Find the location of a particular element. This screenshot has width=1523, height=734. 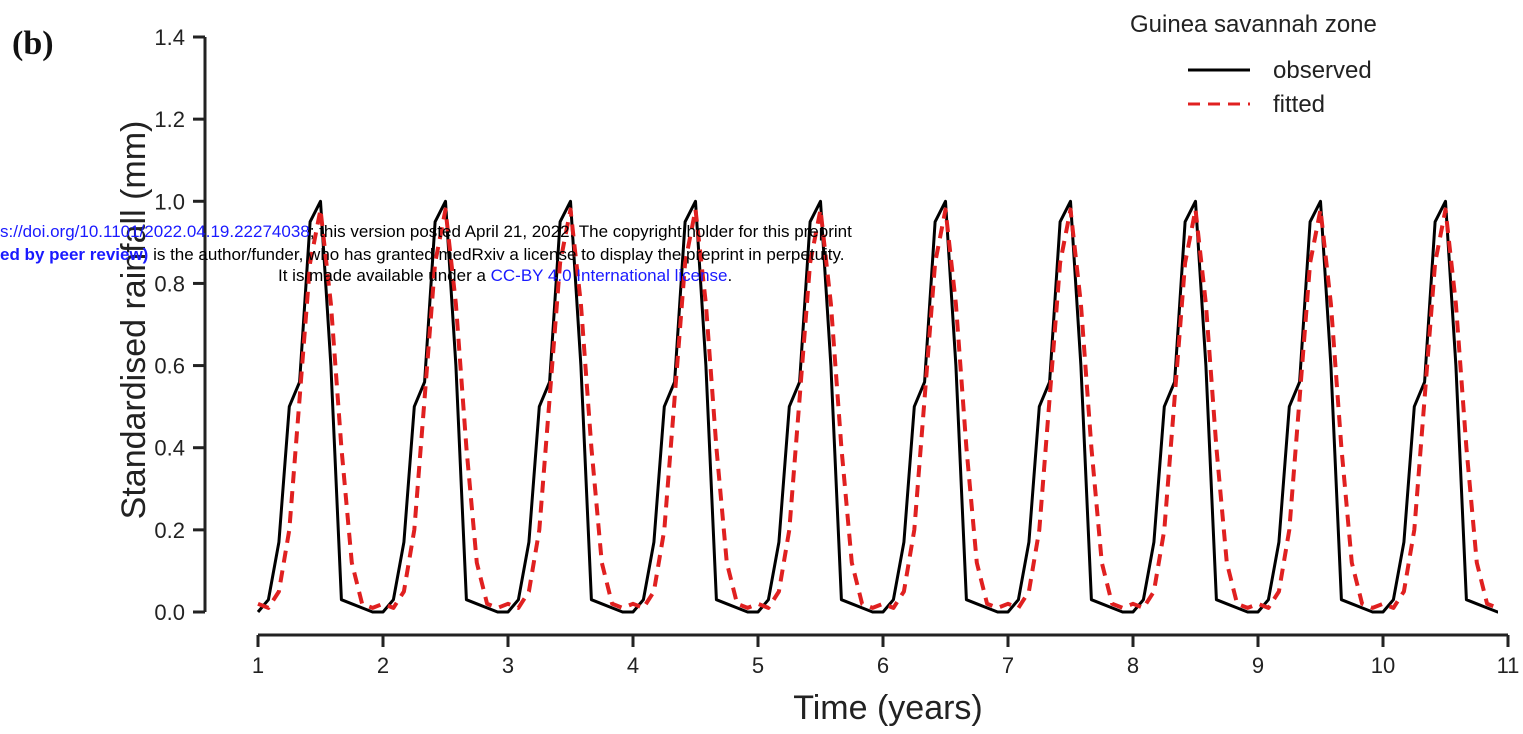

watermark-text-3: It is made available under a is located at coordinates (384, 275).